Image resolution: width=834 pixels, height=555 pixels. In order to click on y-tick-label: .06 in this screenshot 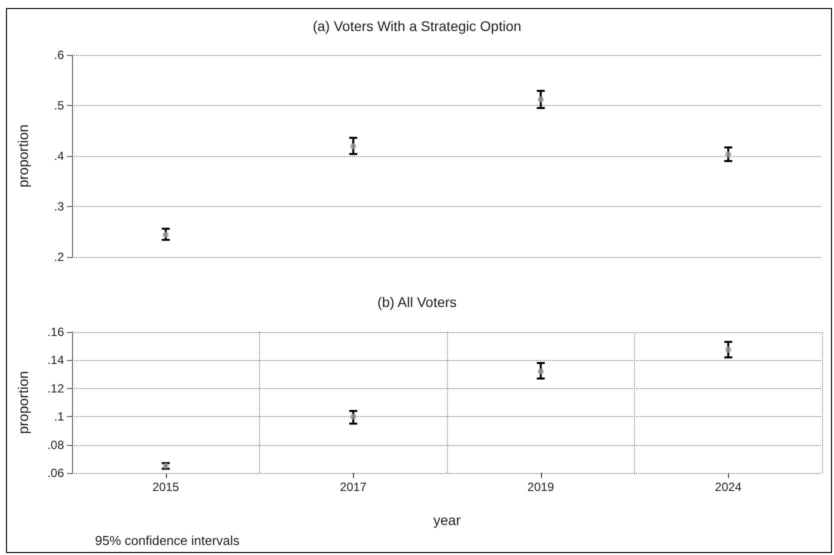, I will do `click(55, 473)`.